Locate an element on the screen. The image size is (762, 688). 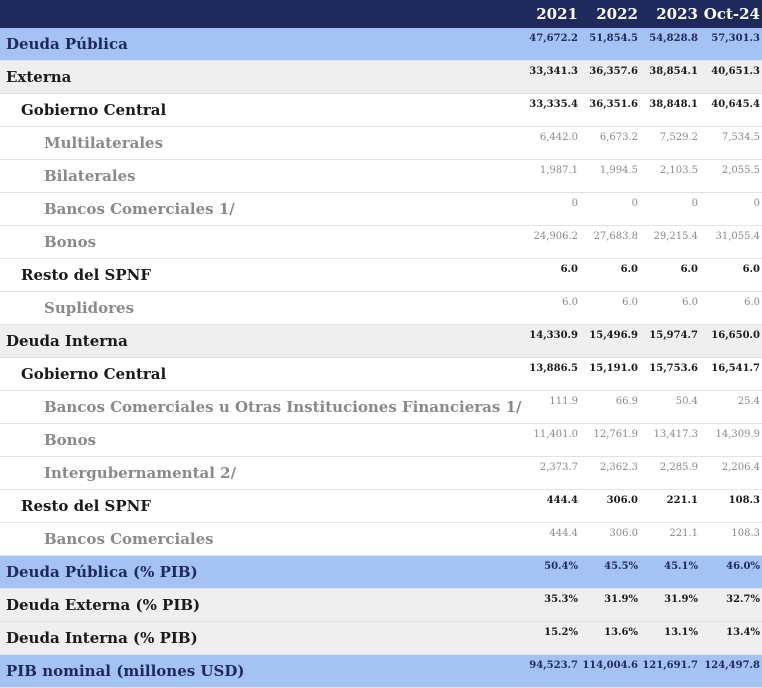
row-label: Bilaterales is located at coordinates (260, 176).